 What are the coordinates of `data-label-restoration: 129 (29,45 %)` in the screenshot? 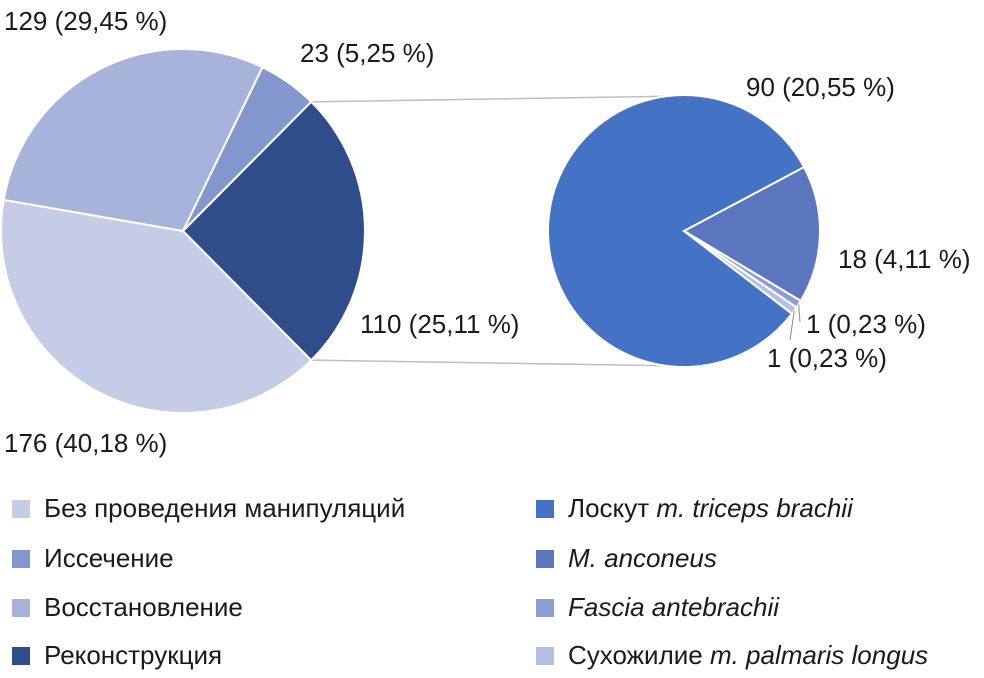 It's located at (85, 21).